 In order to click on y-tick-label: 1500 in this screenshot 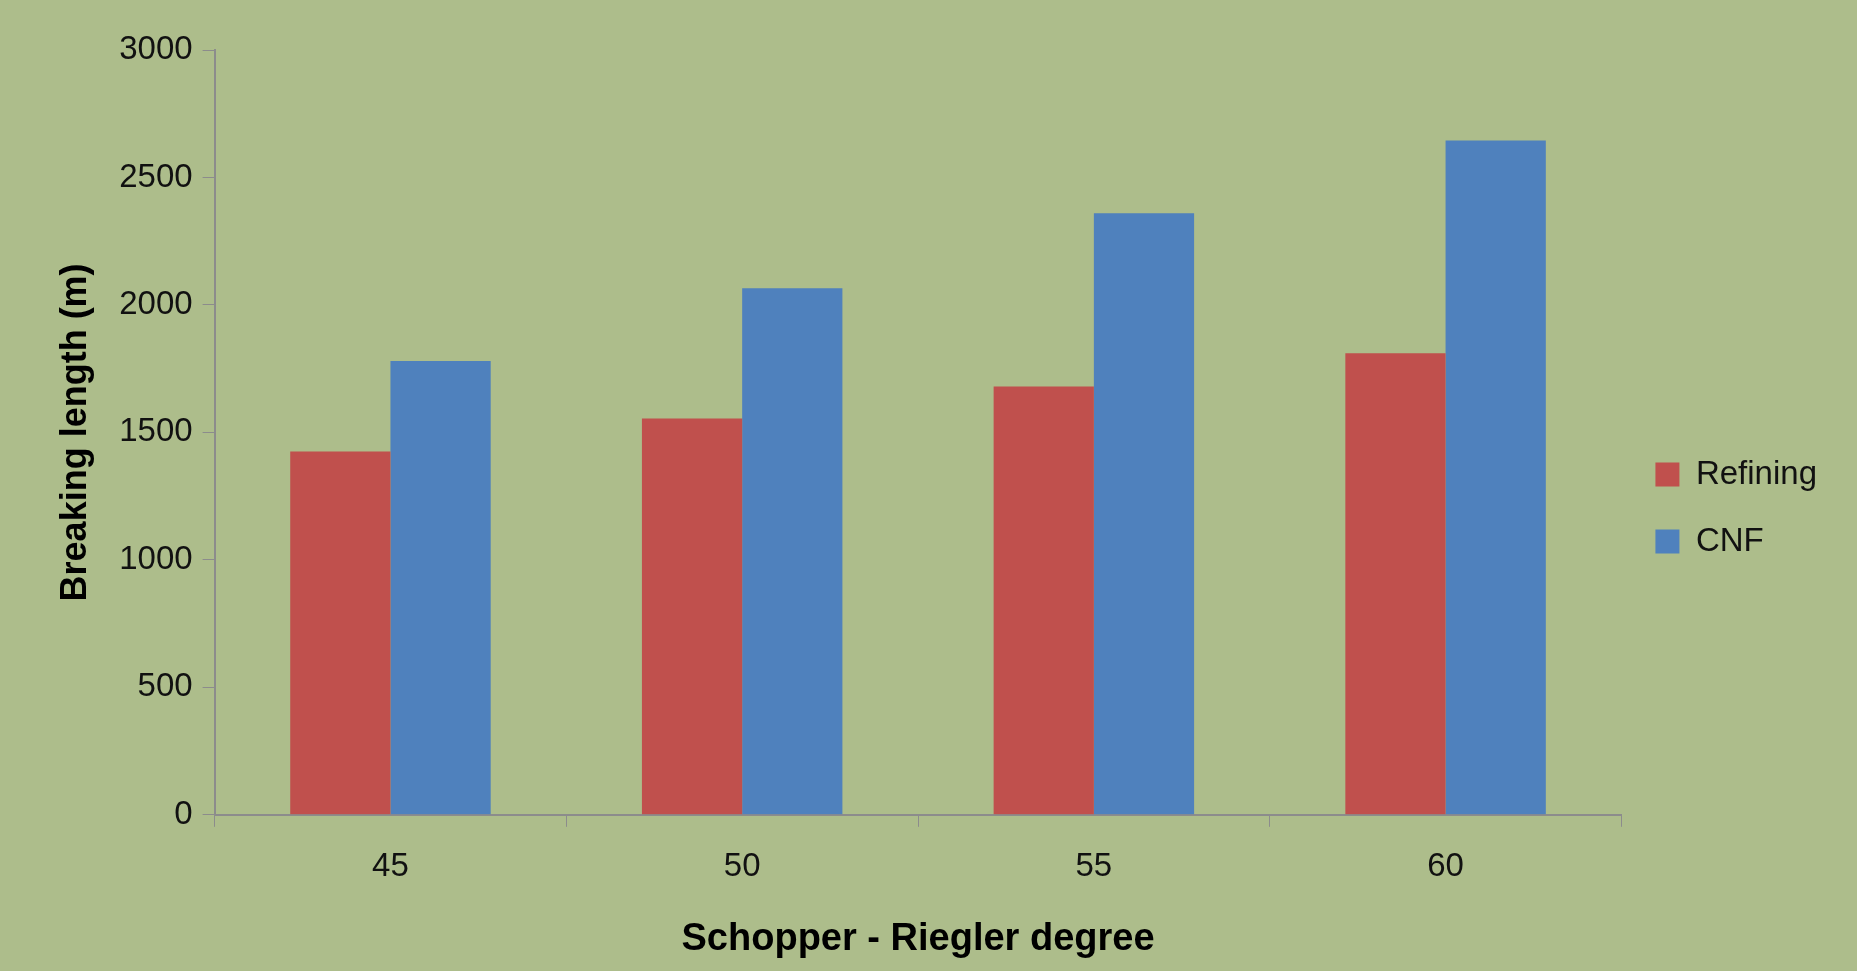, I will do `click(156, 430)`.